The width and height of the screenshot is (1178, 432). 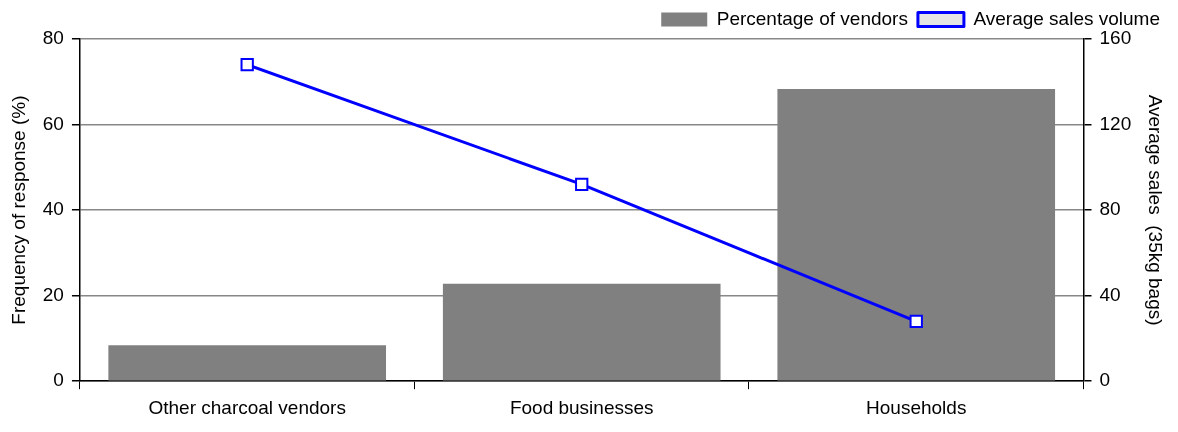 I want to click on y2-tick-label: 80, so click(x=1110, y=209).